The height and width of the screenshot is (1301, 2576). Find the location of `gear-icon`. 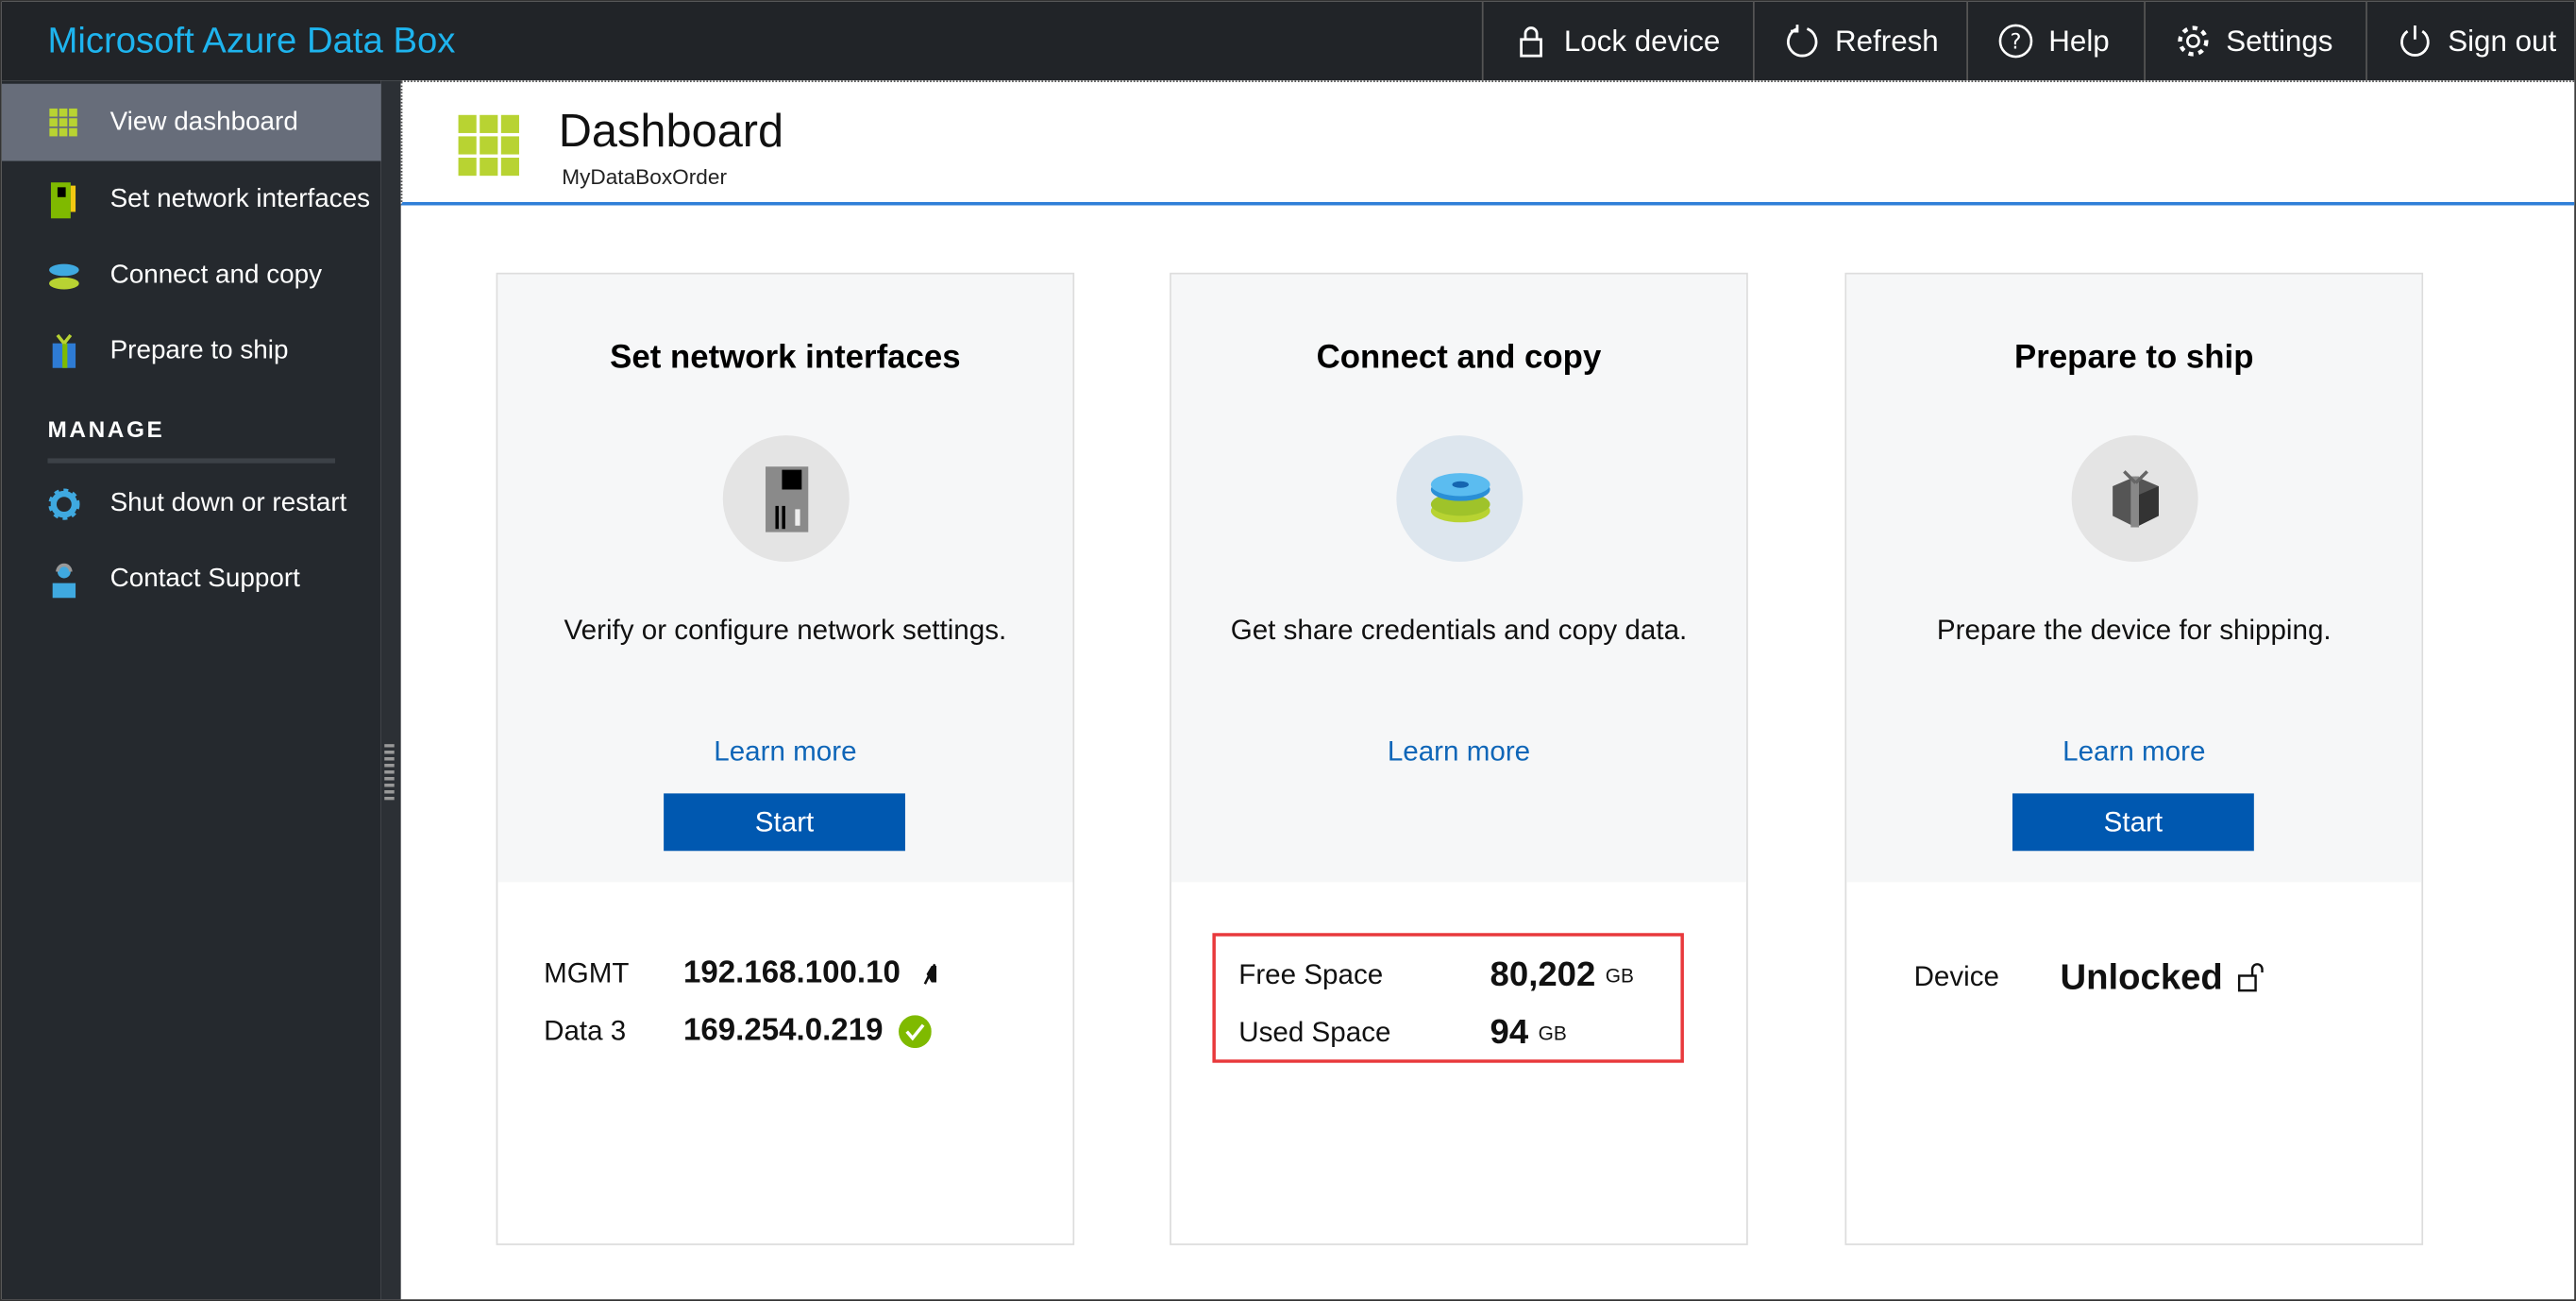

gear-icon is located at coordinates (2193, 41).